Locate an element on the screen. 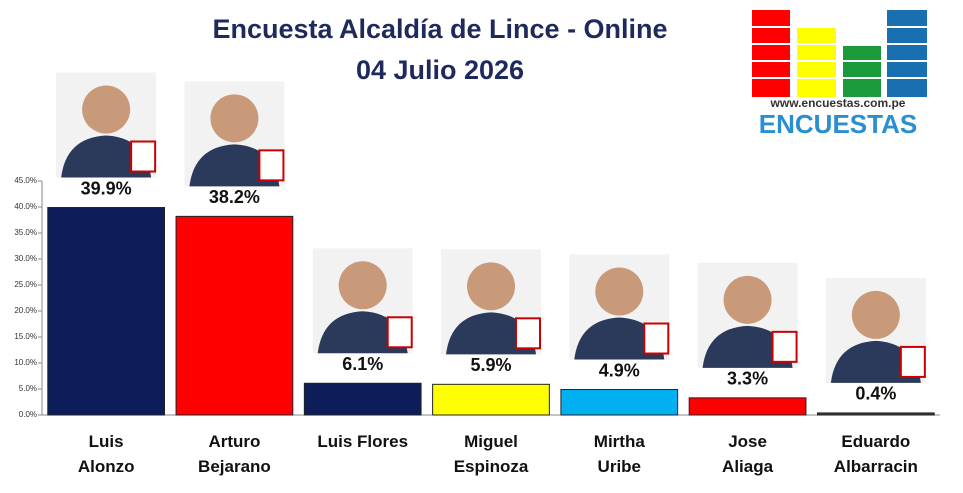  value-label: 38.2% is located at coordinates (234, 197).